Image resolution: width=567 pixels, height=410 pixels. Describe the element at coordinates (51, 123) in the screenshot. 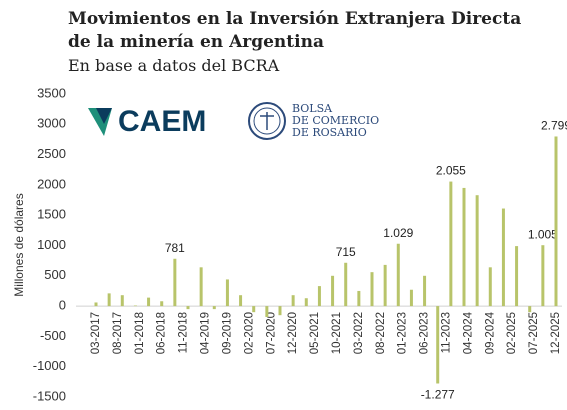

I see `y-tick-label: 3000` at that location.